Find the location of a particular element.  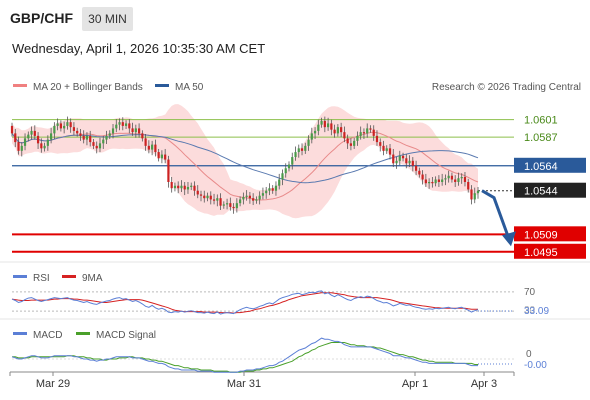

x-tick-label: Mar 29 is located at coordinates (53, 384).